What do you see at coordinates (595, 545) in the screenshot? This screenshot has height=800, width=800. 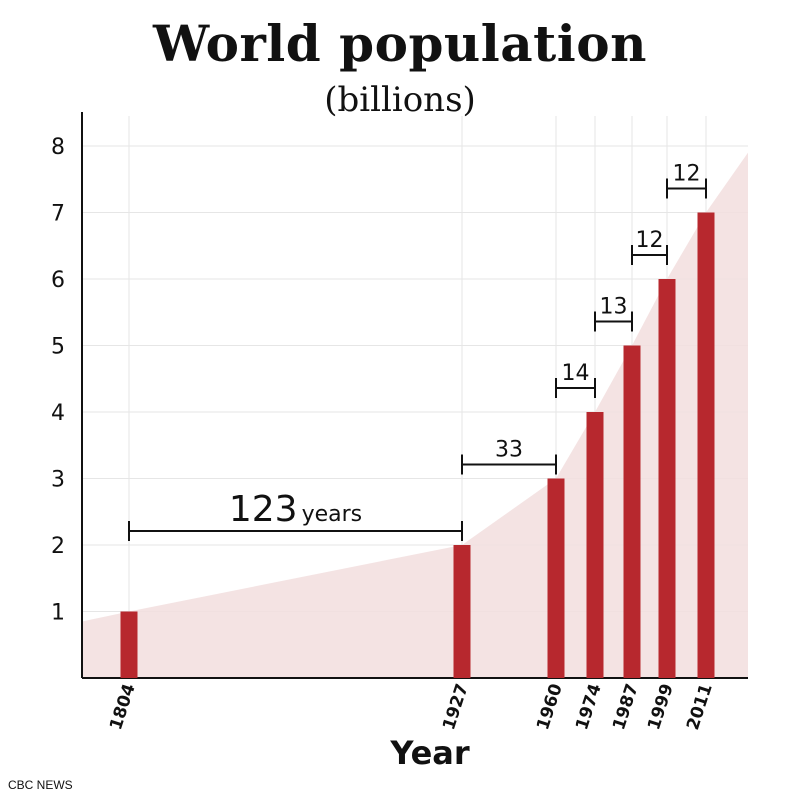 I see `bar-1974` at bounding box center [595, 545].